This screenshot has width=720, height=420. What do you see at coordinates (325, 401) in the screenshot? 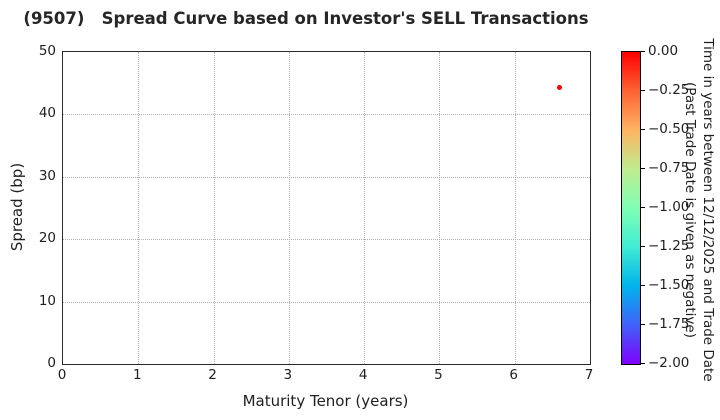
I see `x-axis-label: Maturity Tenor (years)` at bounding box center [325, 401].